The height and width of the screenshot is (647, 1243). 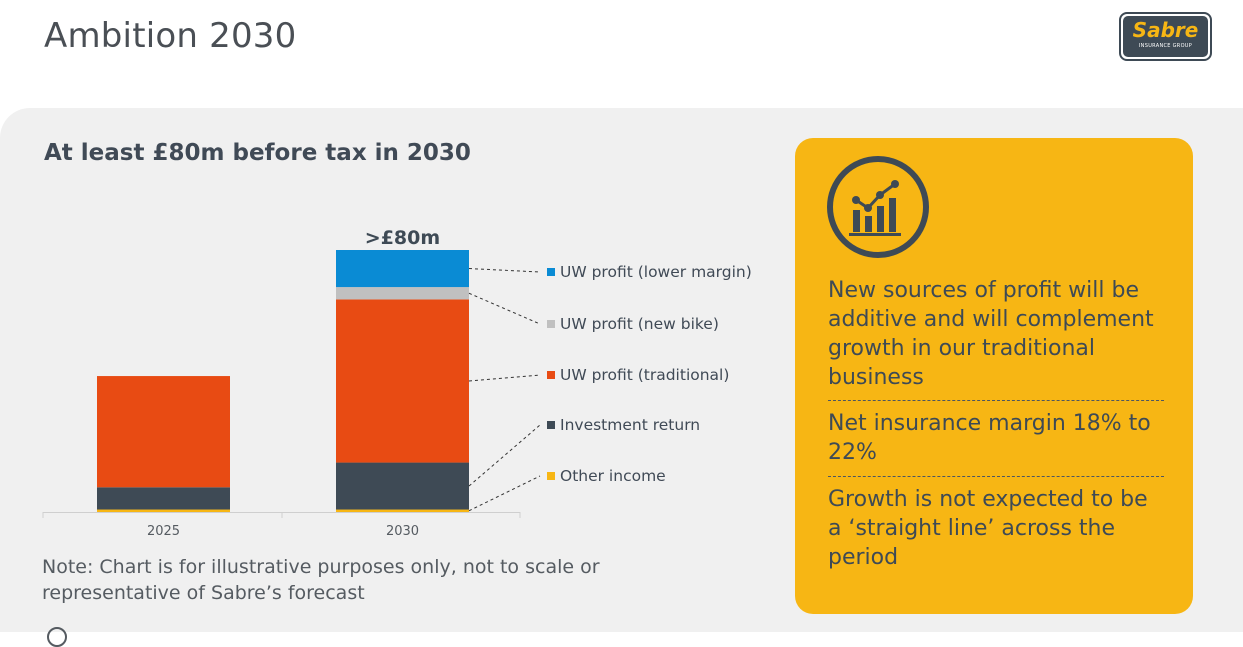 I want to click on bar-2025-other-income, so click(x=163, y=510).